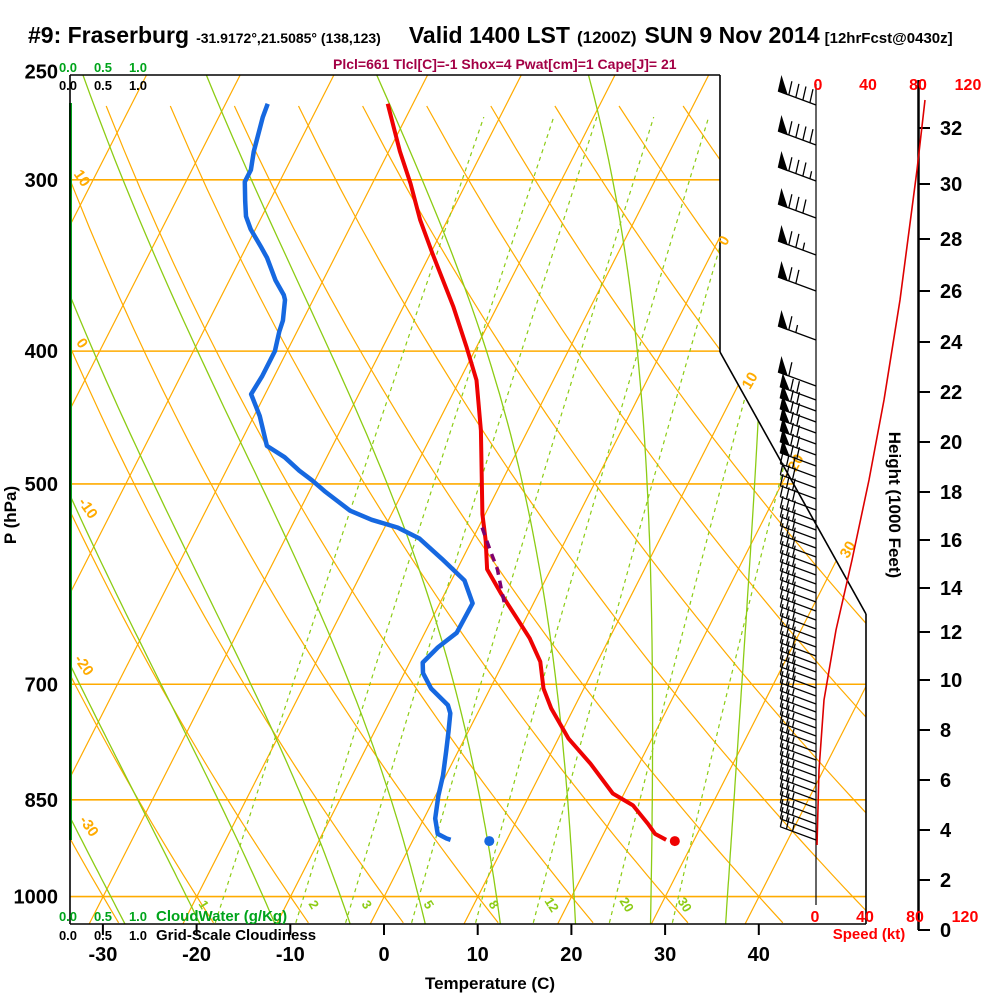 The image size is (1000, 1000). Describe the element at coordinates (103, 935) in the screenshot. I see `cloudiness-tick-bottom: 0.5` at that location.